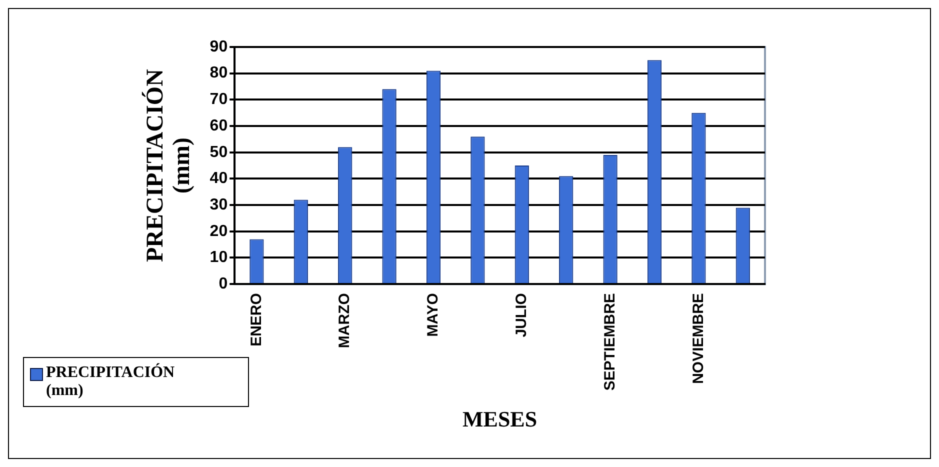 This screenshot has width=939, height=467. What do you see at coordinates (698, 338) in the screenshot?
I see `x-tick-label: NOVIEMBRE` at bounding box center [698, 338].